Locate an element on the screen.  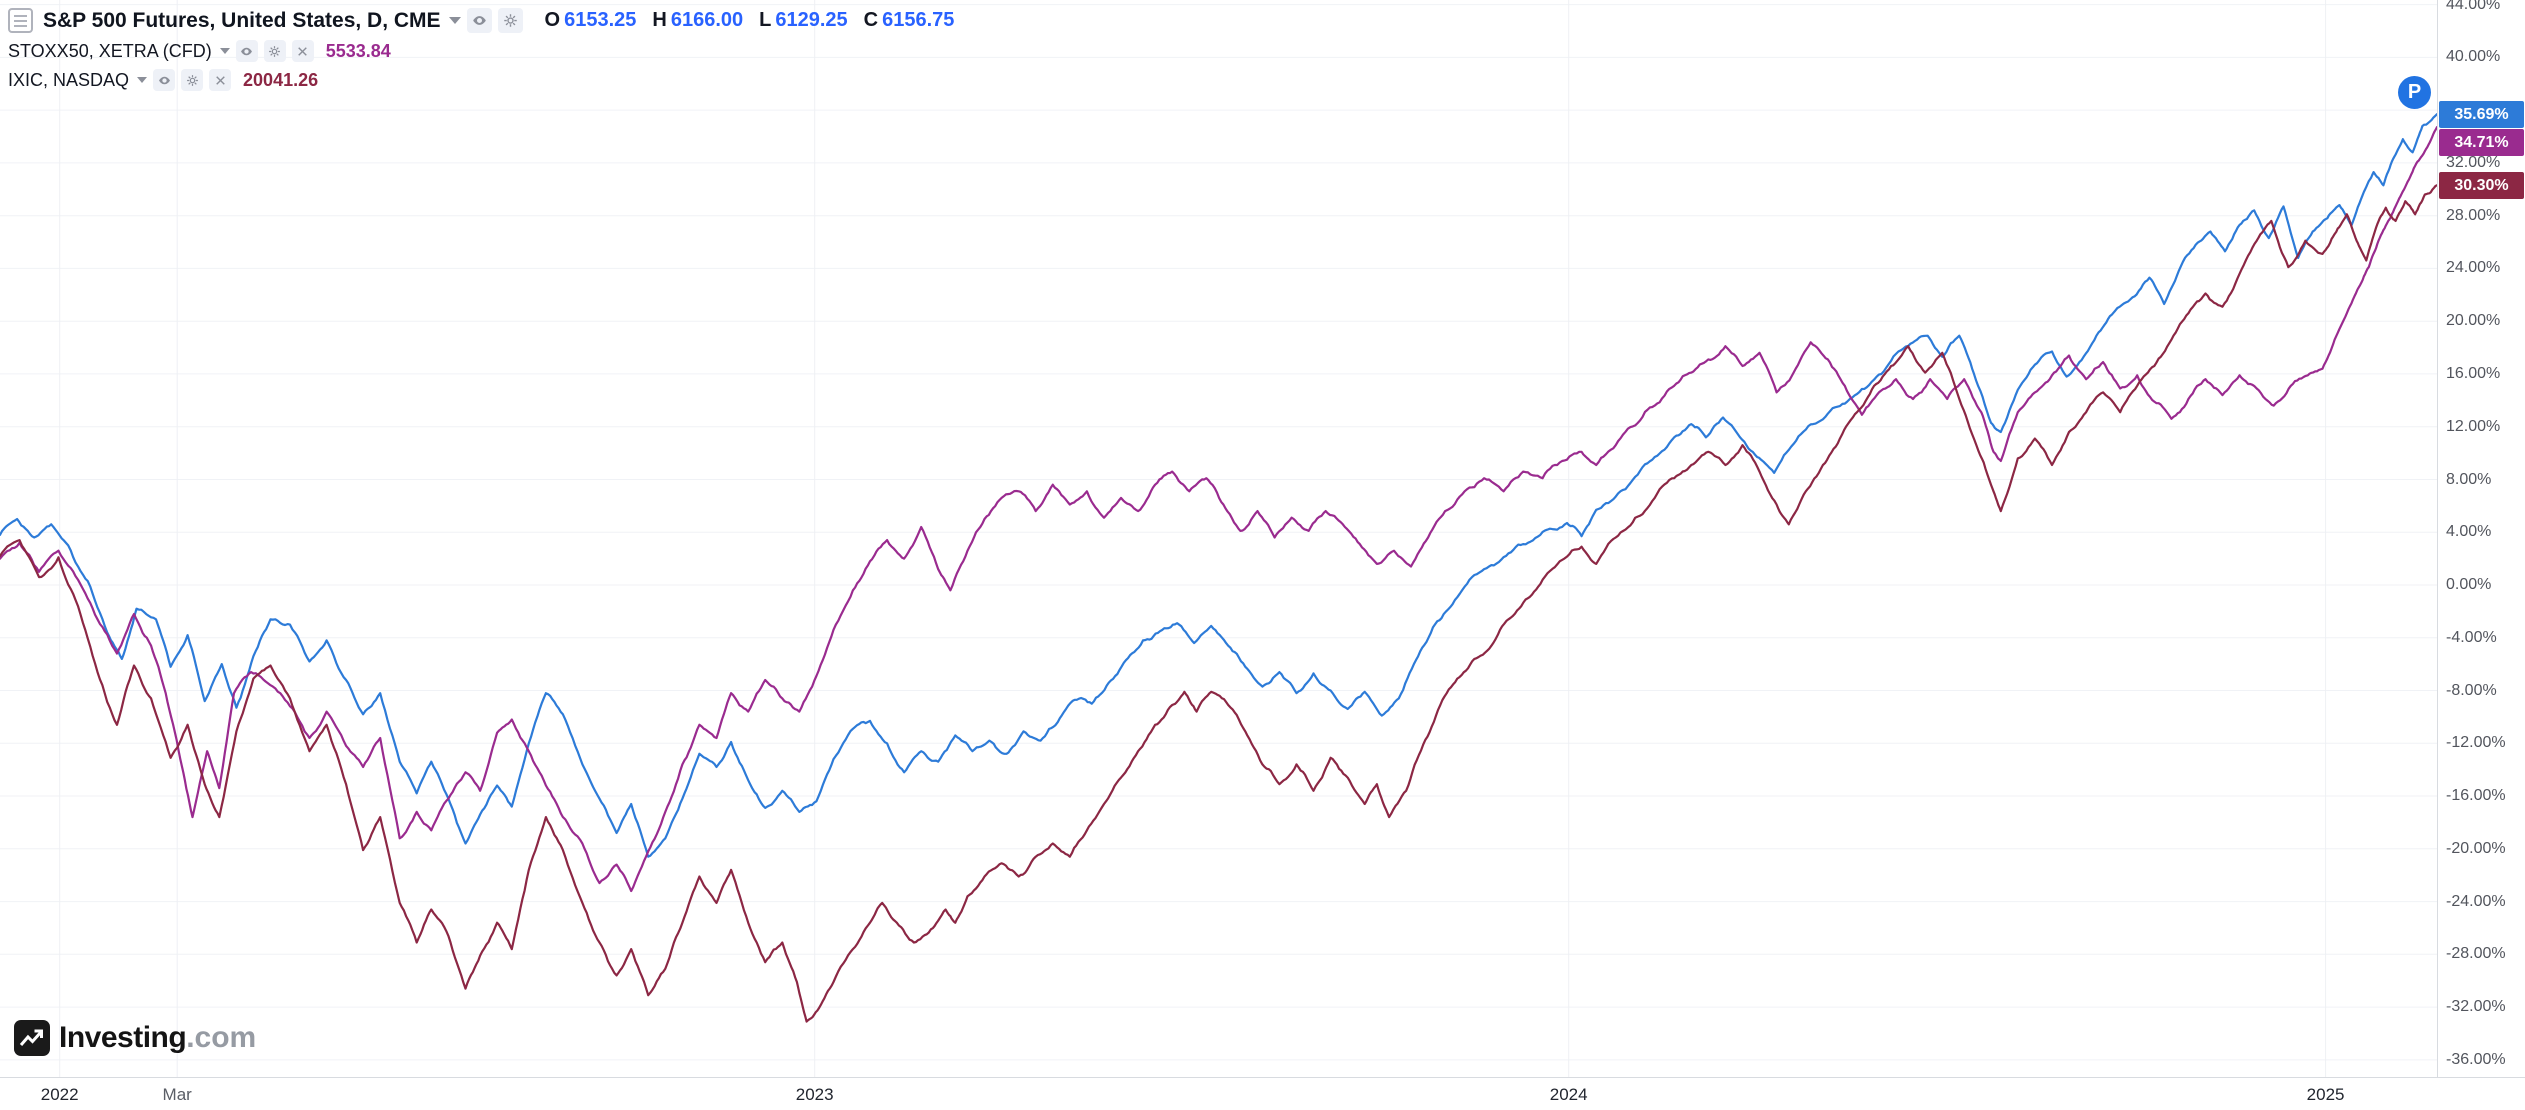
ohlc-value: 6153.25 is located at coordinates (600, 20).